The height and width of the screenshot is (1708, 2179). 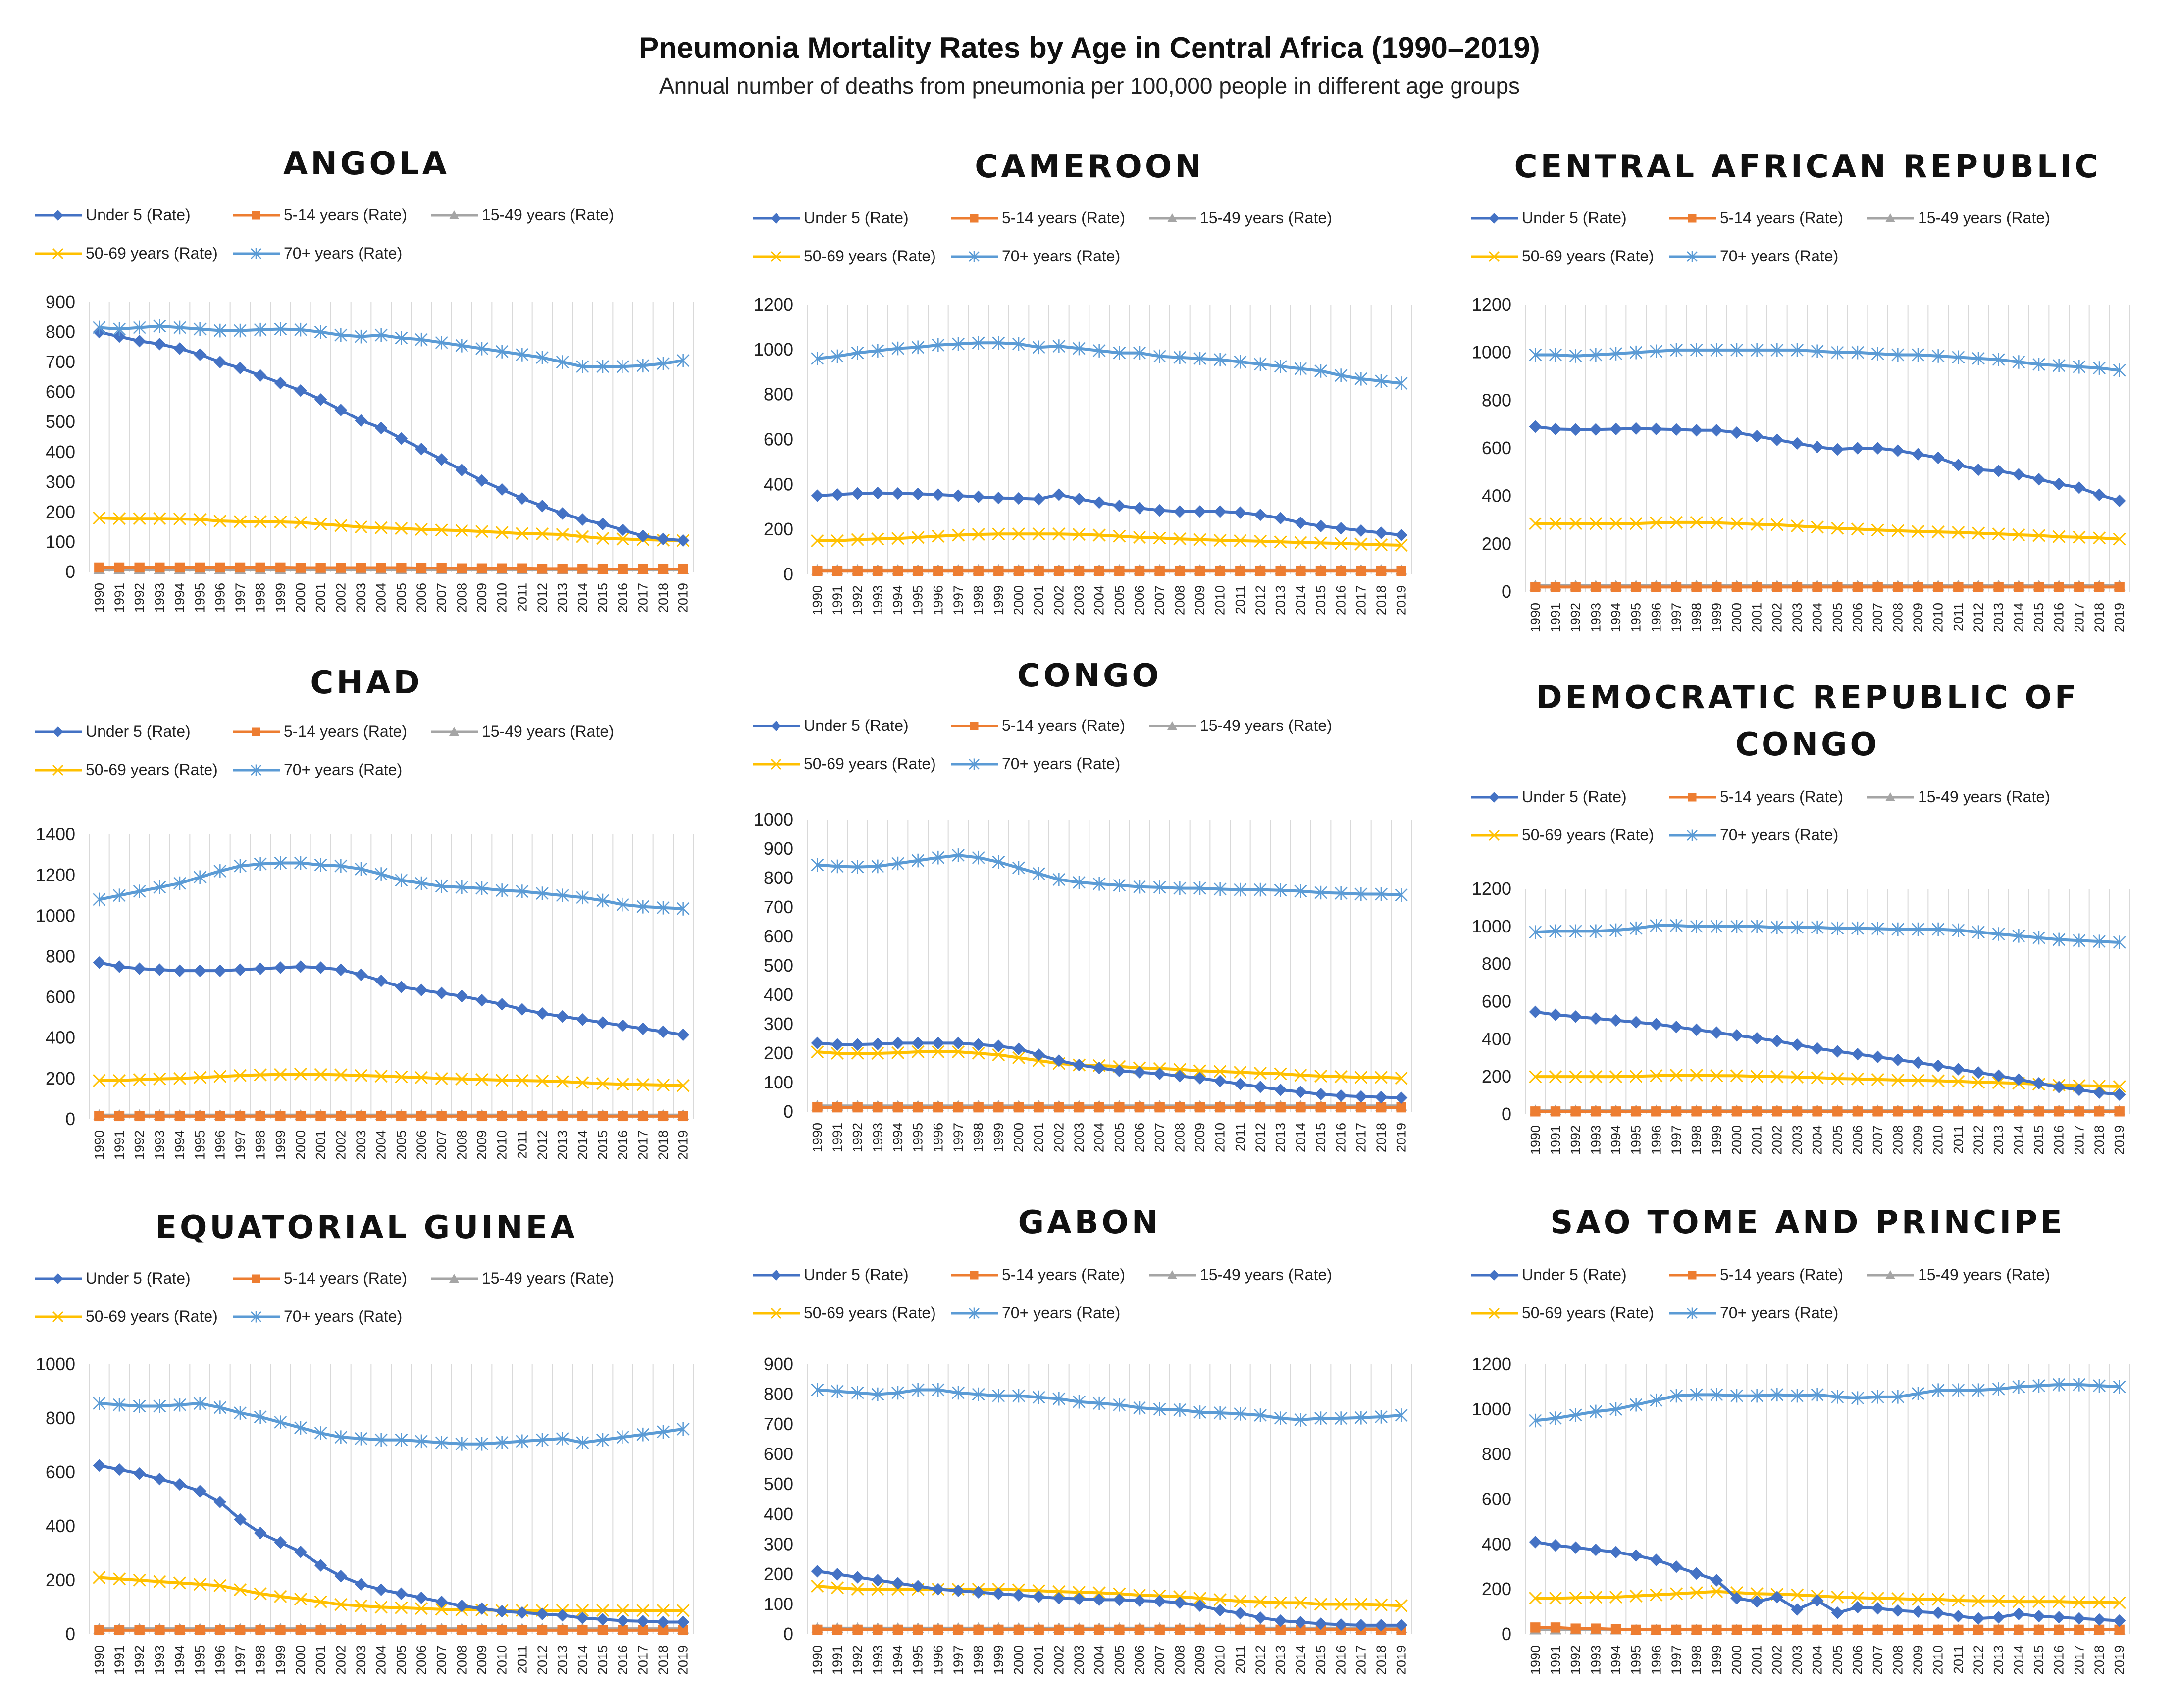 What do you see at coordinates (1999, 1660) in the screenshot?
I see `x-tick-label: 2013` at bounding box center [1999, 1660].